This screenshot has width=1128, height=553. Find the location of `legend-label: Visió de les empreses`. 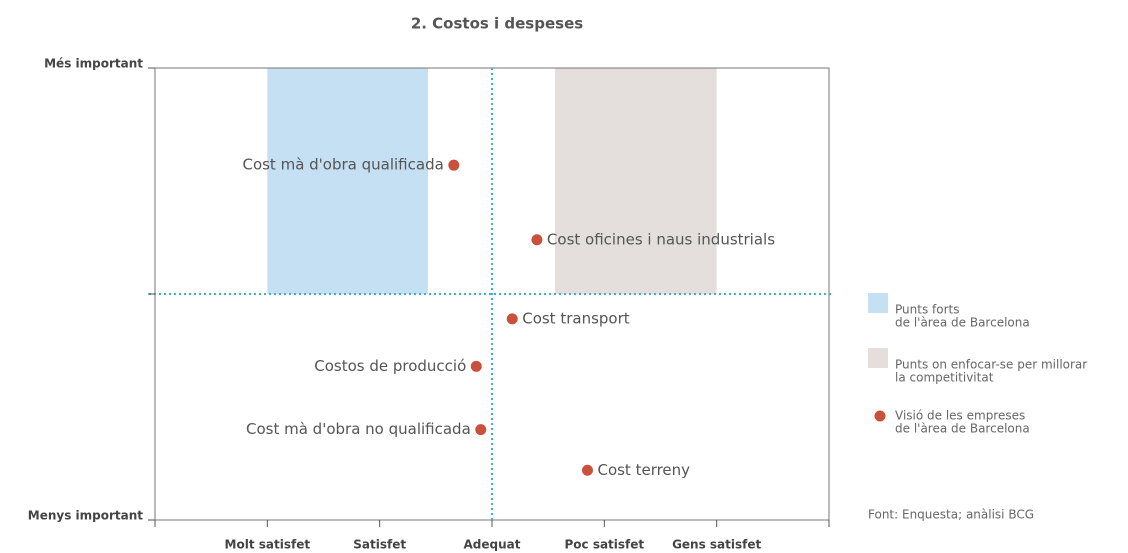

legend-label: Visió de les empreses is located at coordinates (960, 416).